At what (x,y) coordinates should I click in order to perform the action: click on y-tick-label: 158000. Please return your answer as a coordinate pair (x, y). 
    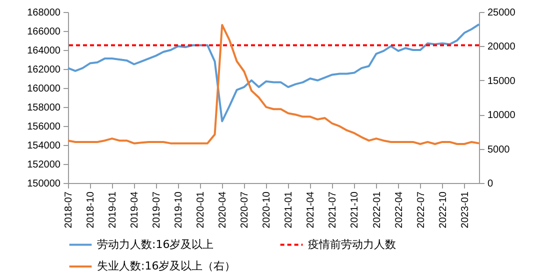
    Looking at the image, I should click on (44, 108).